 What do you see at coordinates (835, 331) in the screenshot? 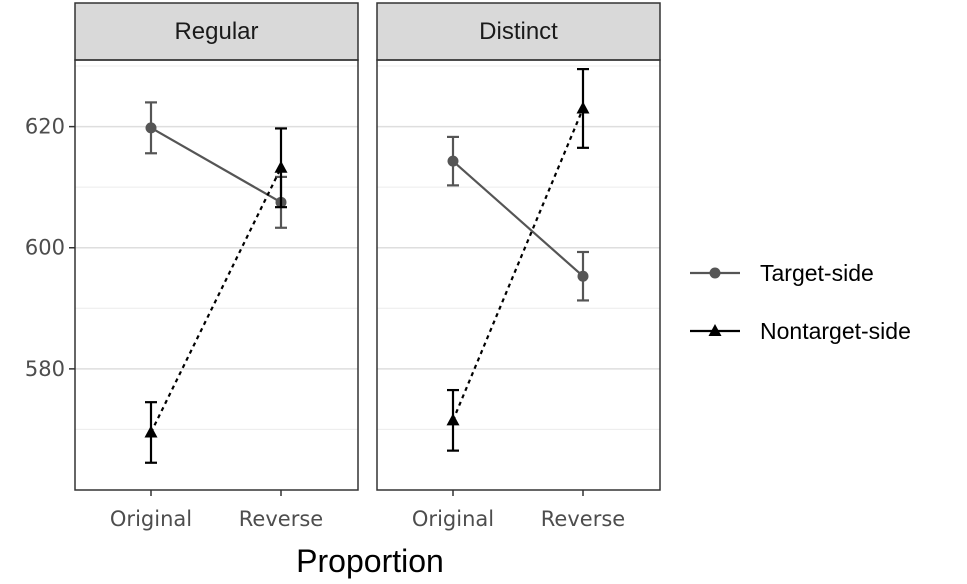
I see `legend-label: Nontarget-side` at bounding box center [835, 331].